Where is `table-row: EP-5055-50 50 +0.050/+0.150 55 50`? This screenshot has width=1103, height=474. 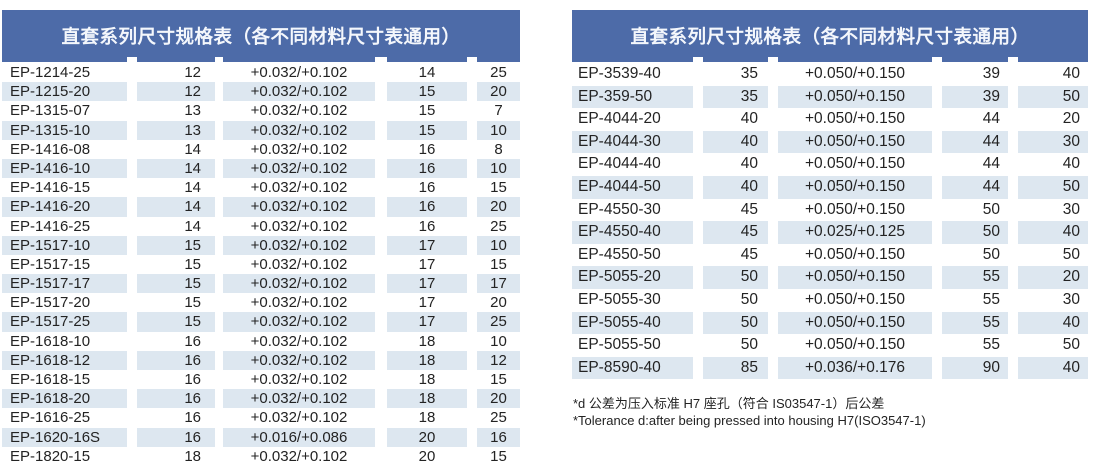 table-row: EP-5055-50 50 +0.050/+0.150 55 50 is located at coordinates (830, 345).